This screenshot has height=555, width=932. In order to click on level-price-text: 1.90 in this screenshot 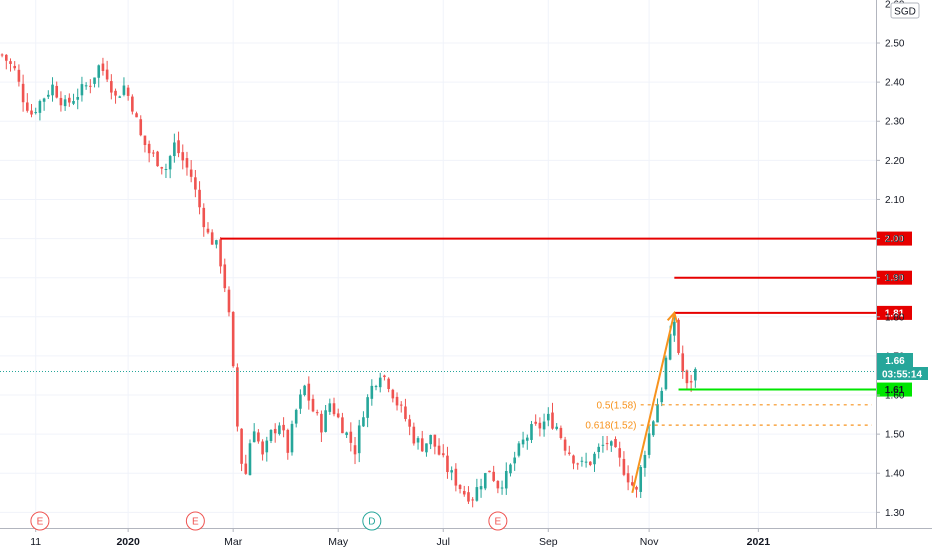, I will do `click(895, 278)`.